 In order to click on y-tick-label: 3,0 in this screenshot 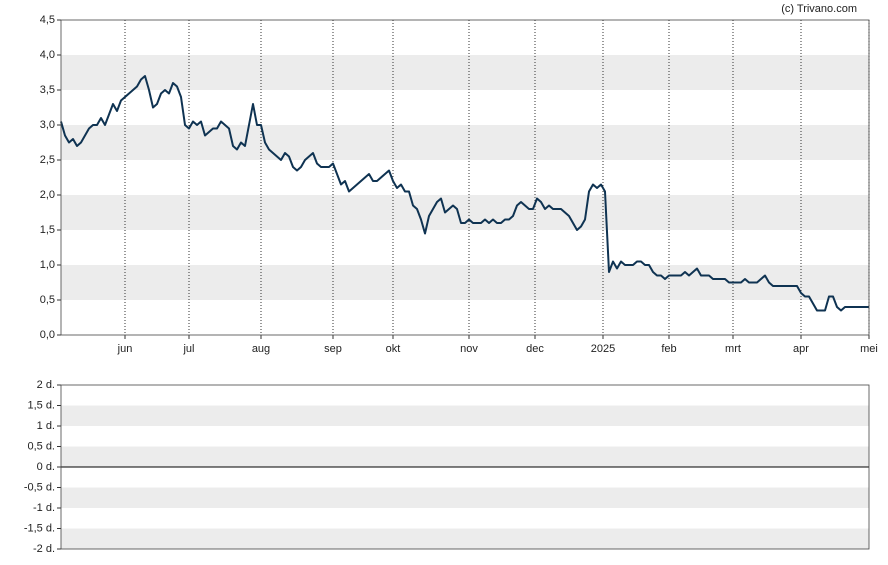, I will do `click(47, 125)`.